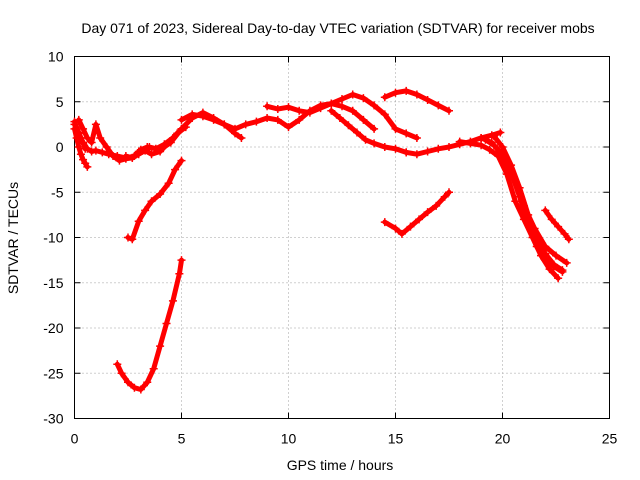 This screenshot has width=640, height=480. I want to click on y-tick-label: 10, so click(56, 57).